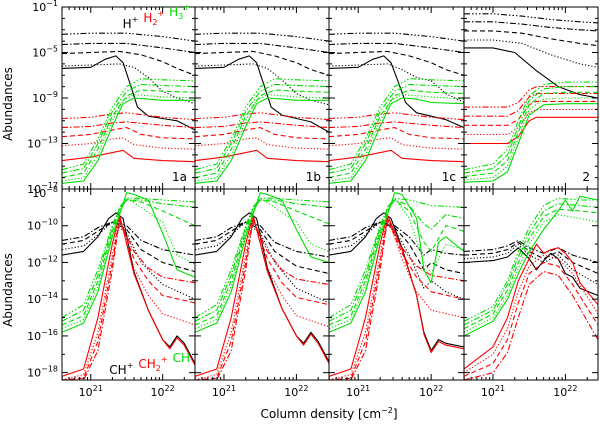  I want to click on y-tick-label-top: 10−17, so click(42, 188).